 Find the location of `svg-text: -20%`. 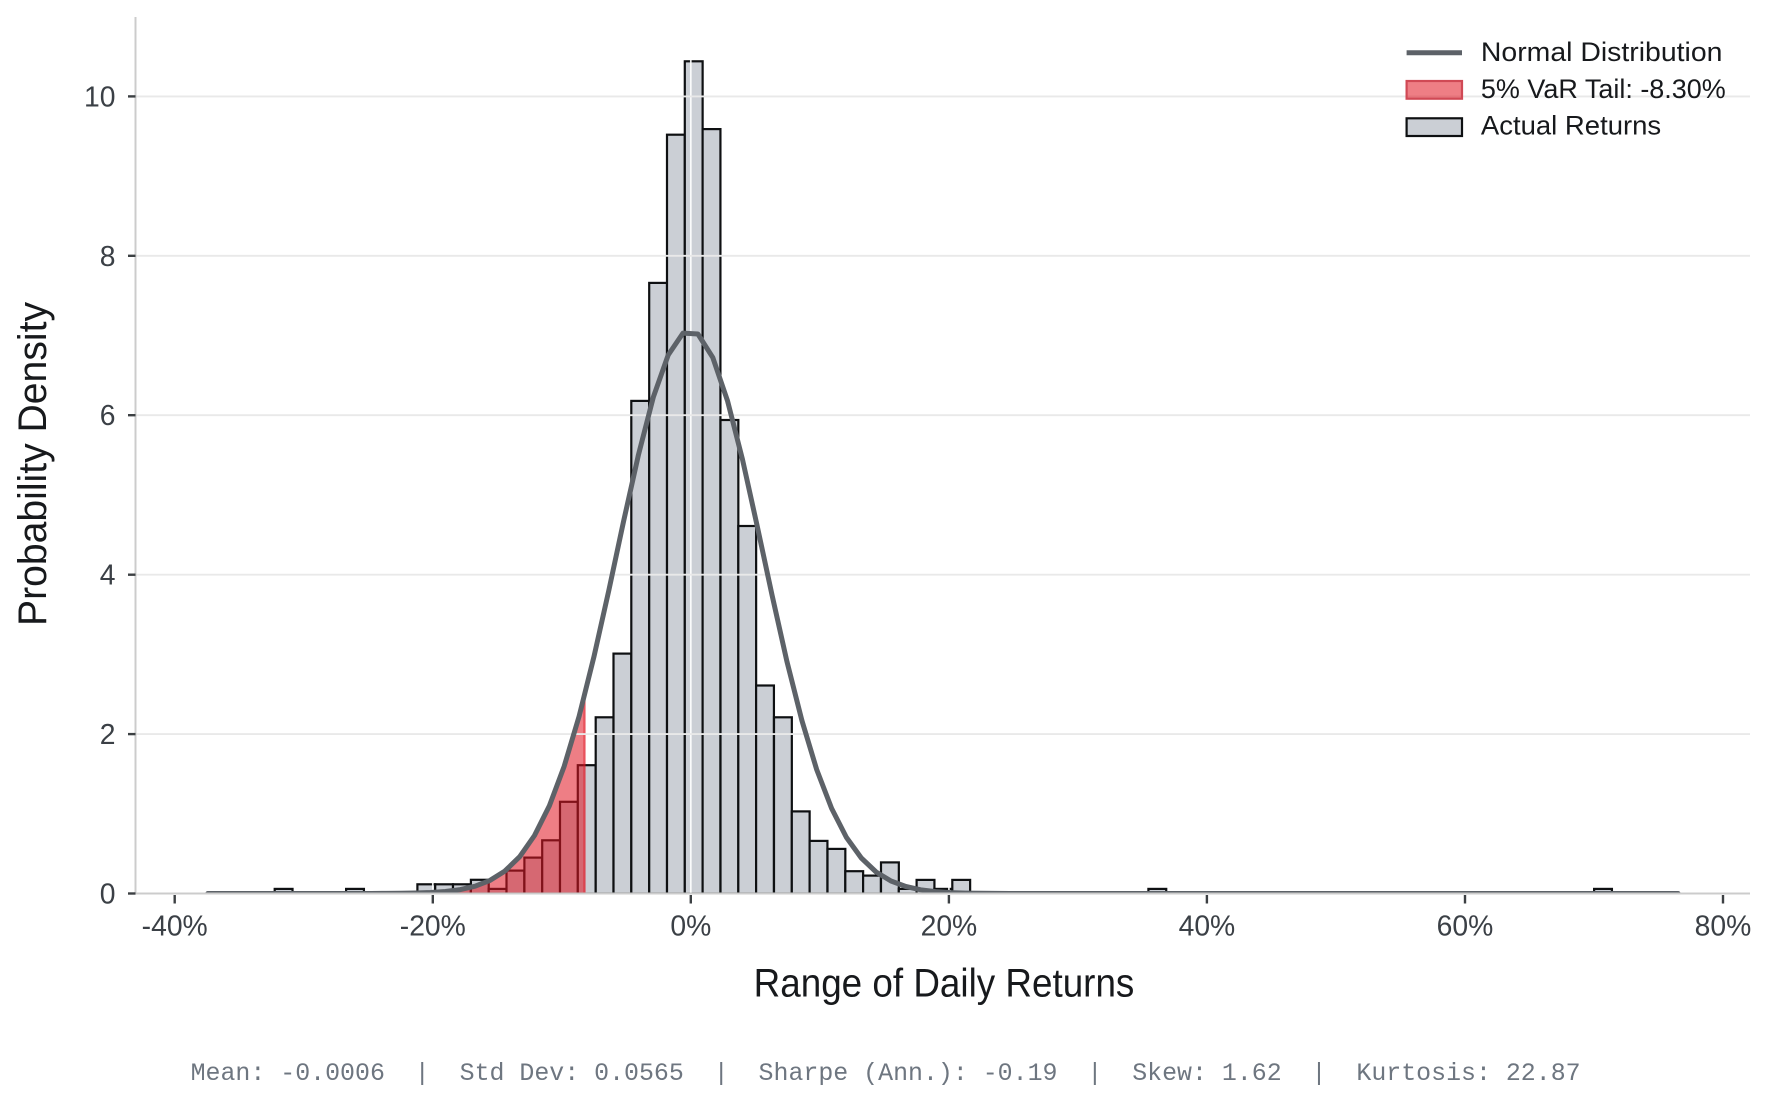

svg-text: -20% is located at coordinates (433, 926).